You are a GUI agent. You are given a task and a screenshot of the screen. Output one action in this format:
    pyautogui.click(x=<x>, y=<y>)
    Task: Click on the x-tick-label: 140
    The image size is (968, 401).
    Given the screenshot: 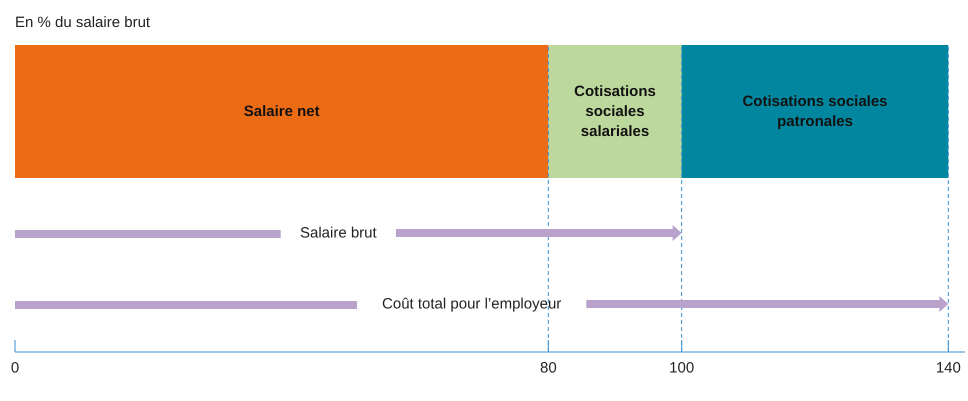 What is the action you would take?
    pyautogui.click(x=948, y=368)
    